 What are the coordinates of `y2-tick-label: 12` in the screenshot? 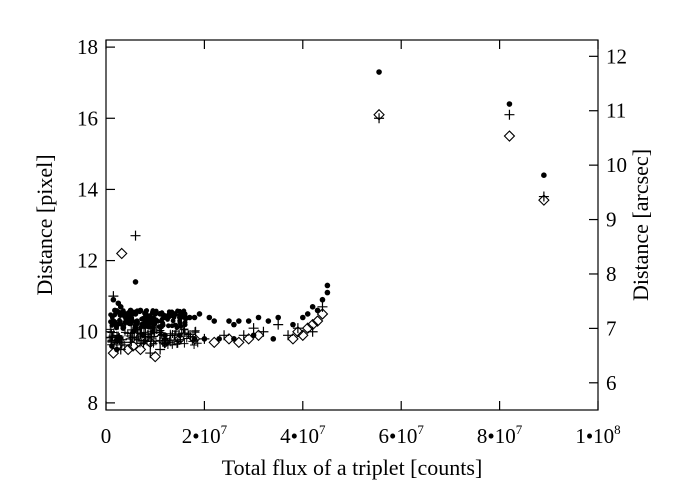 It's located at (616, 56).